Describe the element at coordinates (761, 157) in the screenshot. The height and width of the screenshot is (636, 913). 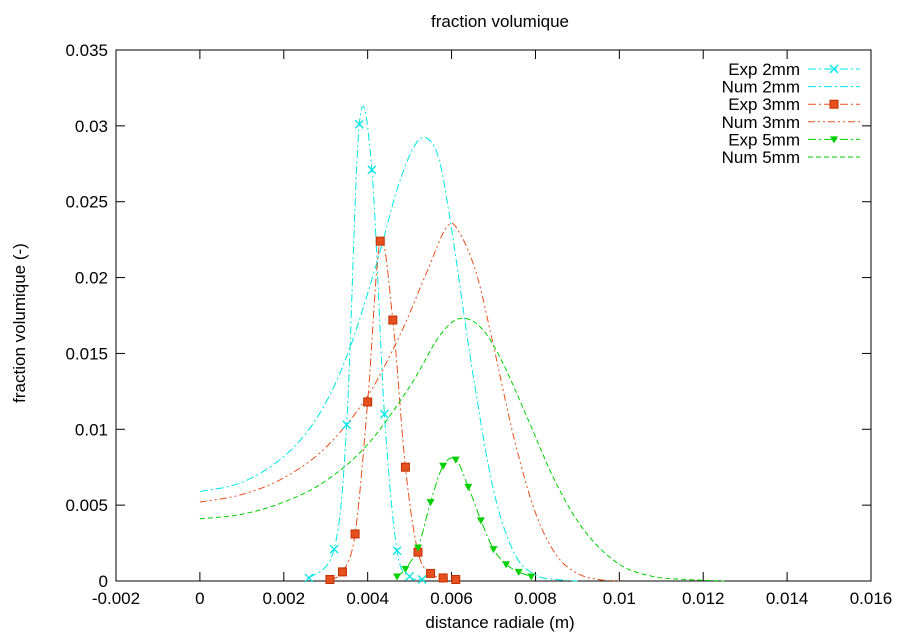
I see `legend-label-num-5mm: Num 5mm` at that location.